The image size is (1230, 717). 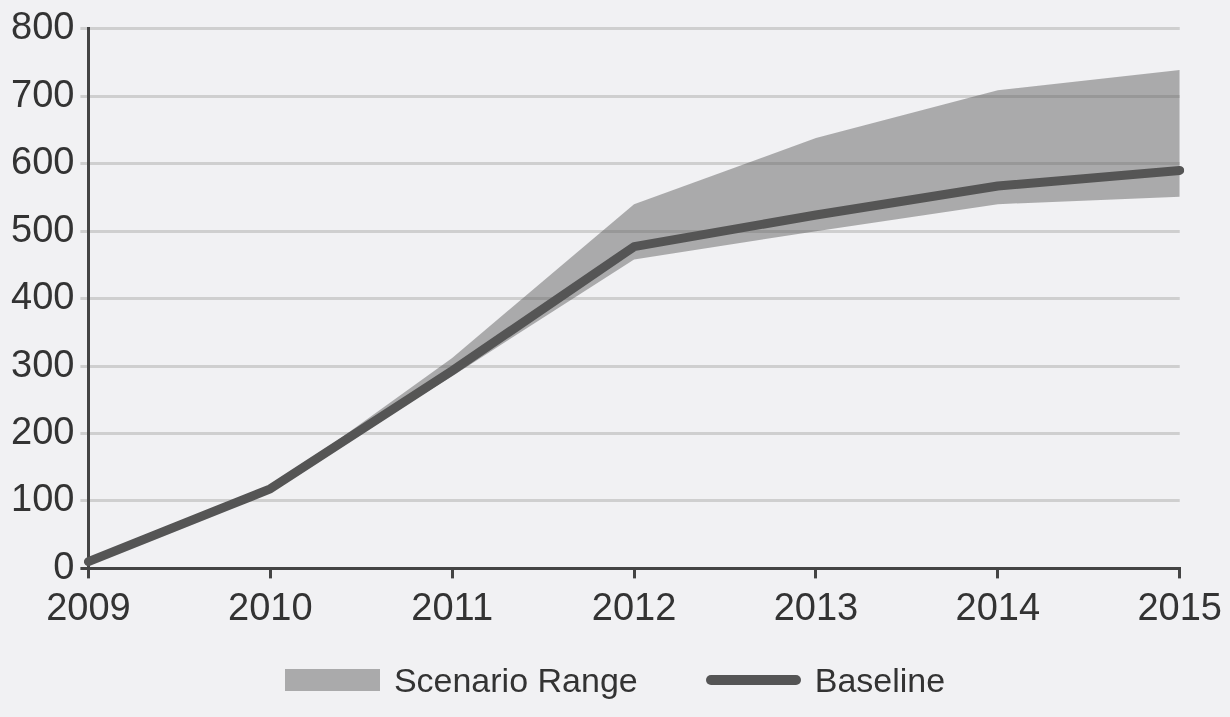 I want to click on y-tick-label: 800, so click(x=43, y=26).